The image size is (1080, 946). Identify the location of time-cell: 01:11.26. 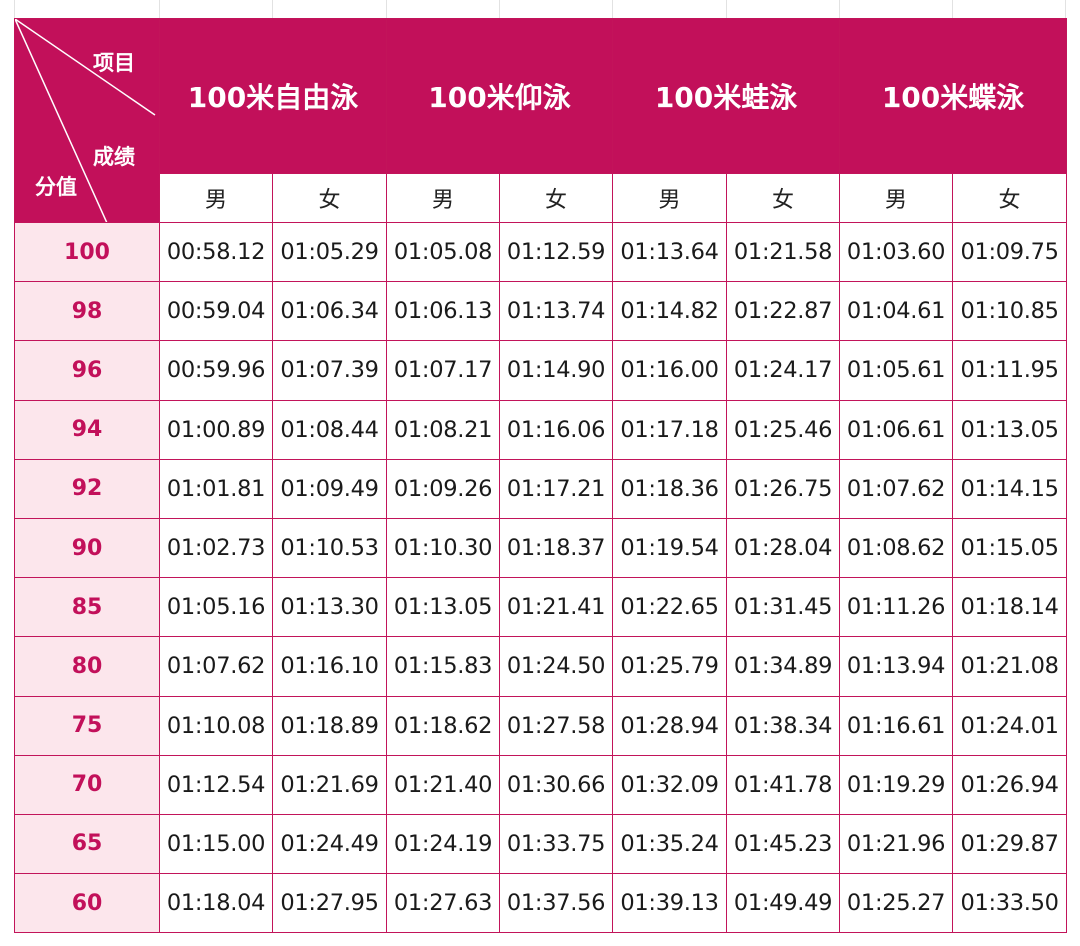
(896, 607).